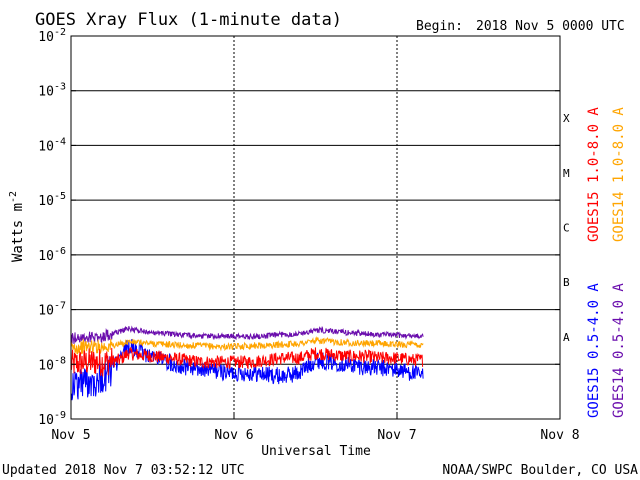 This screenshot has width=640, height=480. I want to click on flare-class-label: A, so click(566, 337).